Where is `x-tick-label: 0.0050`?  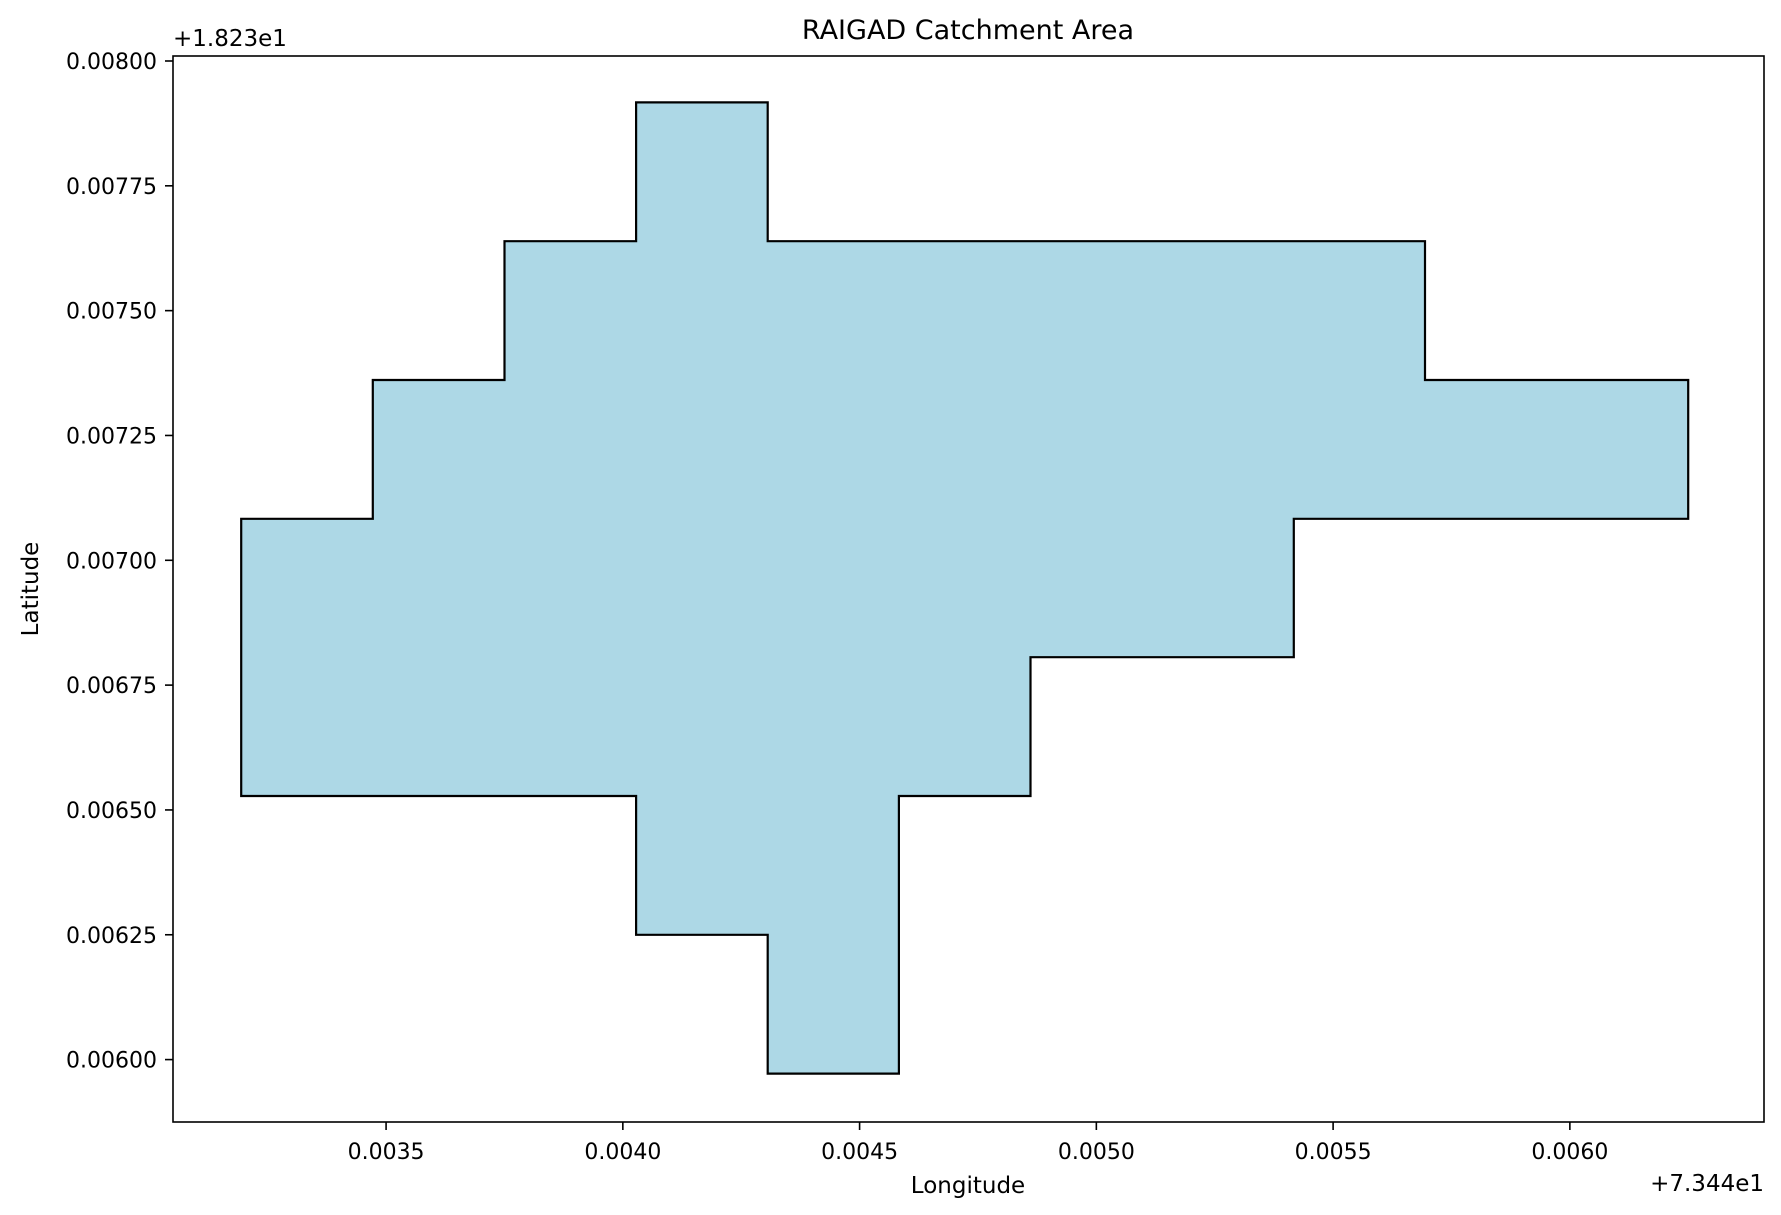 x-tick-label: 0.0050 is located at coordinates (1096, 1152).